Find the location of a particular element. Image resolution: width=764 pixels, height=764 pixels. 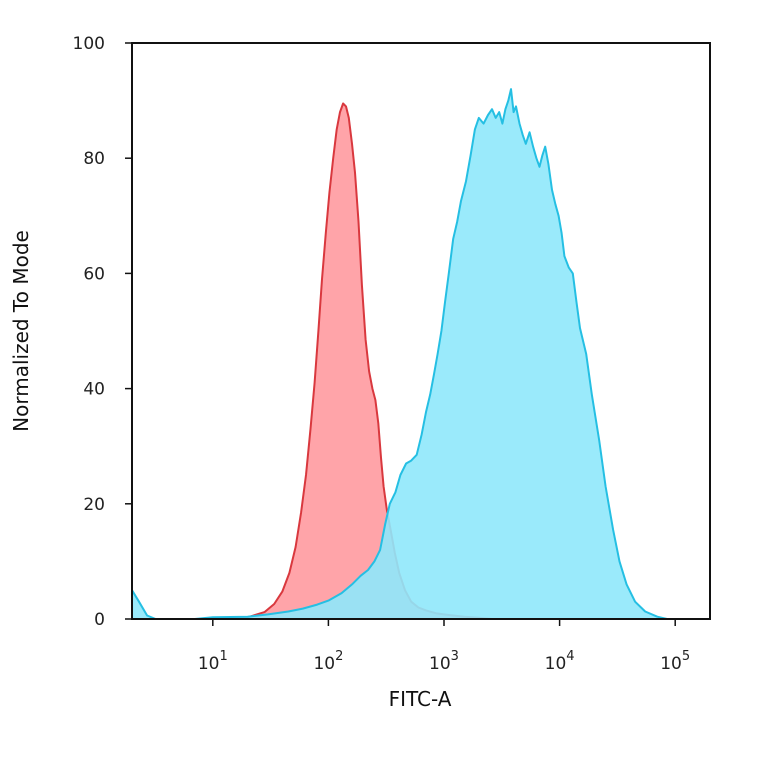

x-axis-ticks: 10¹ 10² 10³ 10⁴ 10⁵ is located at coordinates (444, 646).